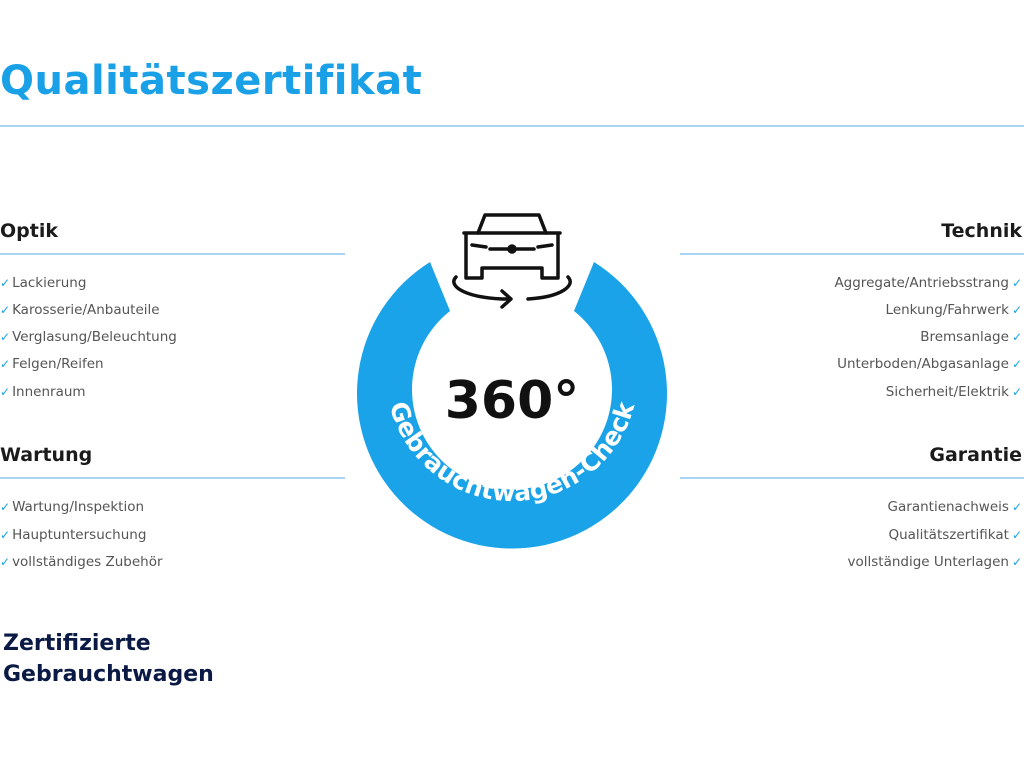 The image size is (1024, 768). Describe the element at coordinates (77, 643) in the screenshot. I see `certified-title-line1: Zertifizierte` at that location.